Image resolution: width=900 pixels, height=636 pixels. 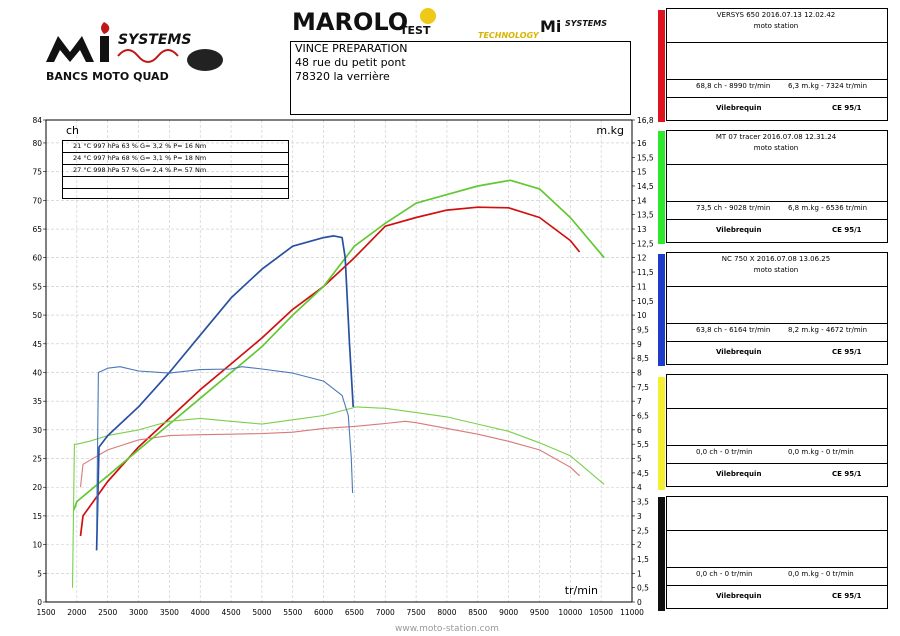 What do you see at coordinates (45, 612) in the screenshot?
I see `x-tick-label: 1500` at bounding box center [45, 612].